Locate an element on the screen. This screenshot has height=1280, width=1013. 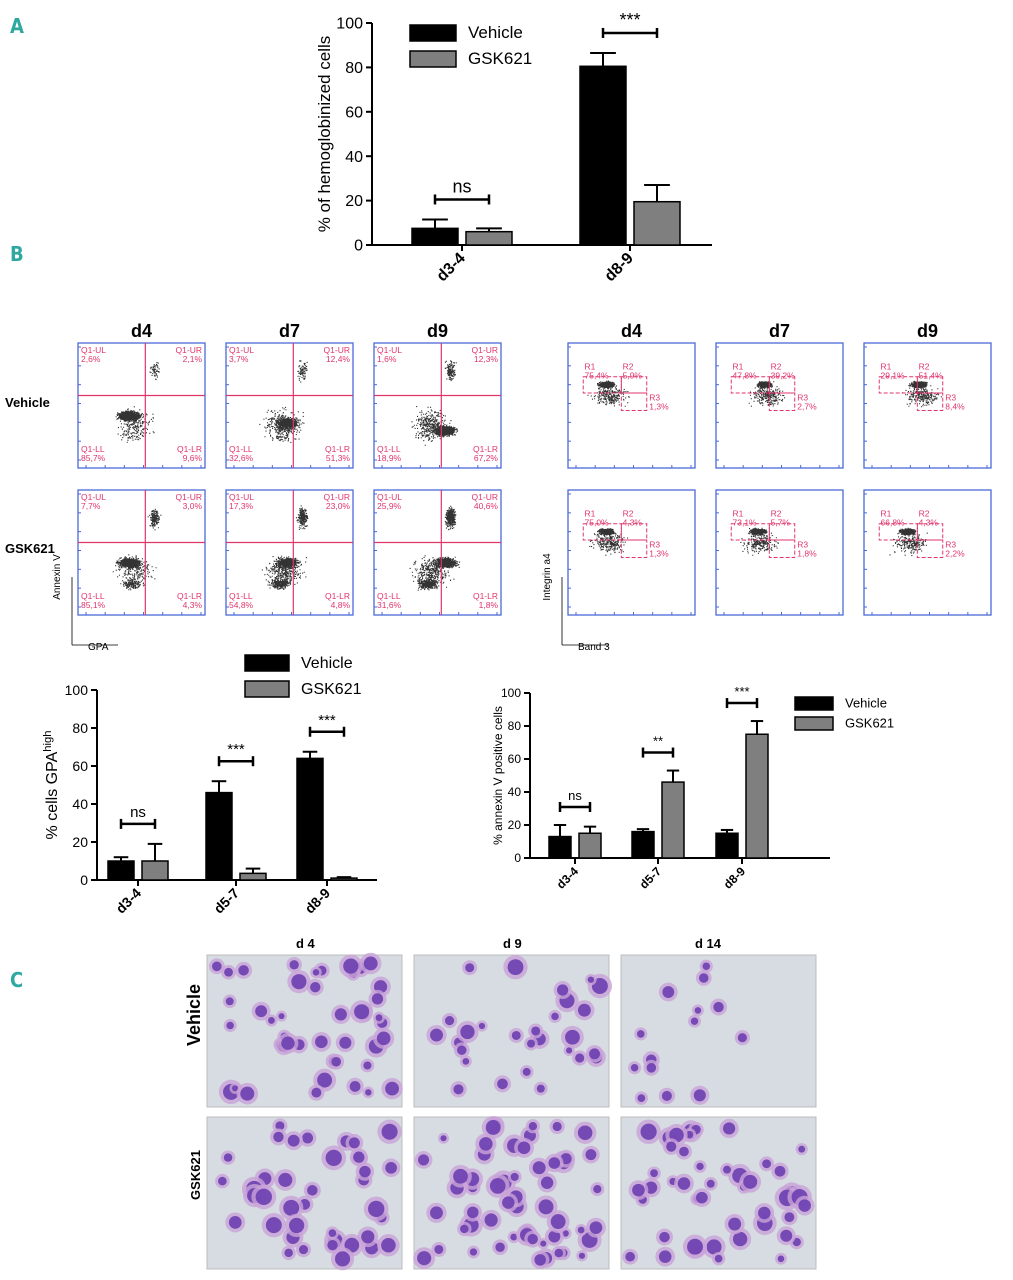
micrograph-background is located at coordinates (304, 1031).